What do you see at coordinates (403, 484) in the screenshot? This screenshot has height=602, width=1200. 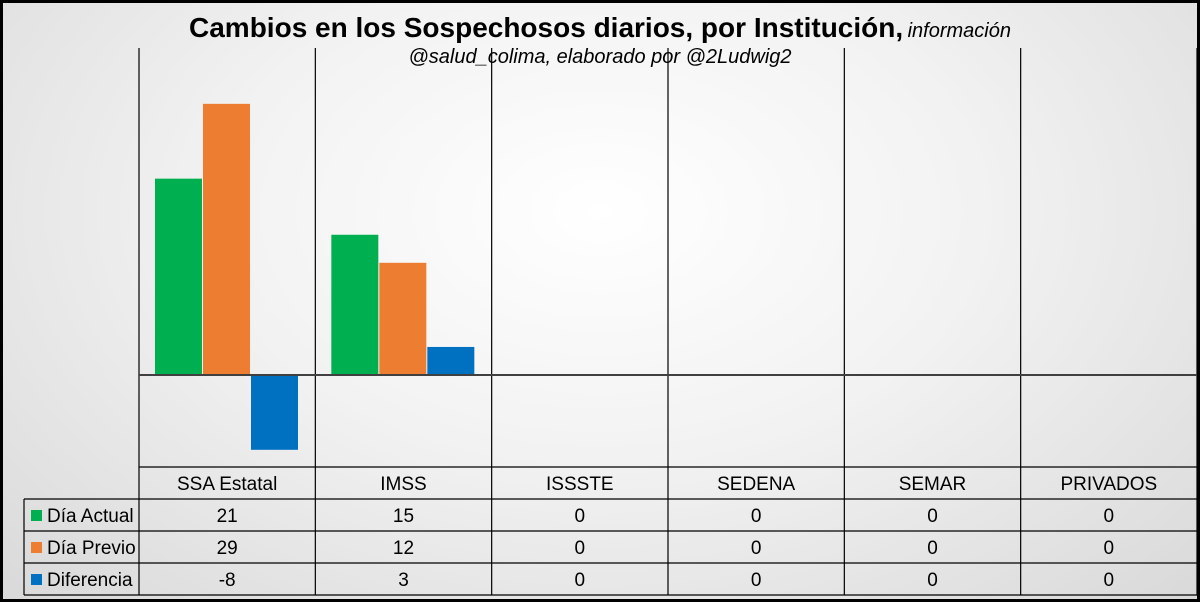 I see `category-label: IMSS` at bounding box center [403, 484].